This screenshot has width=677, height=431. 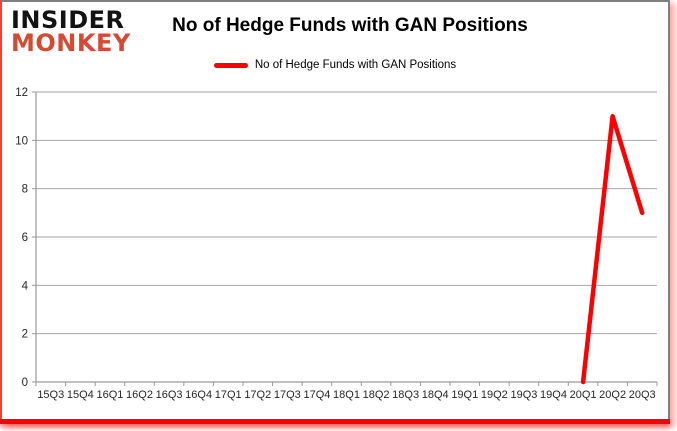 I want to click on x-tick-label: 19Q2, so click(x=494, y=395).